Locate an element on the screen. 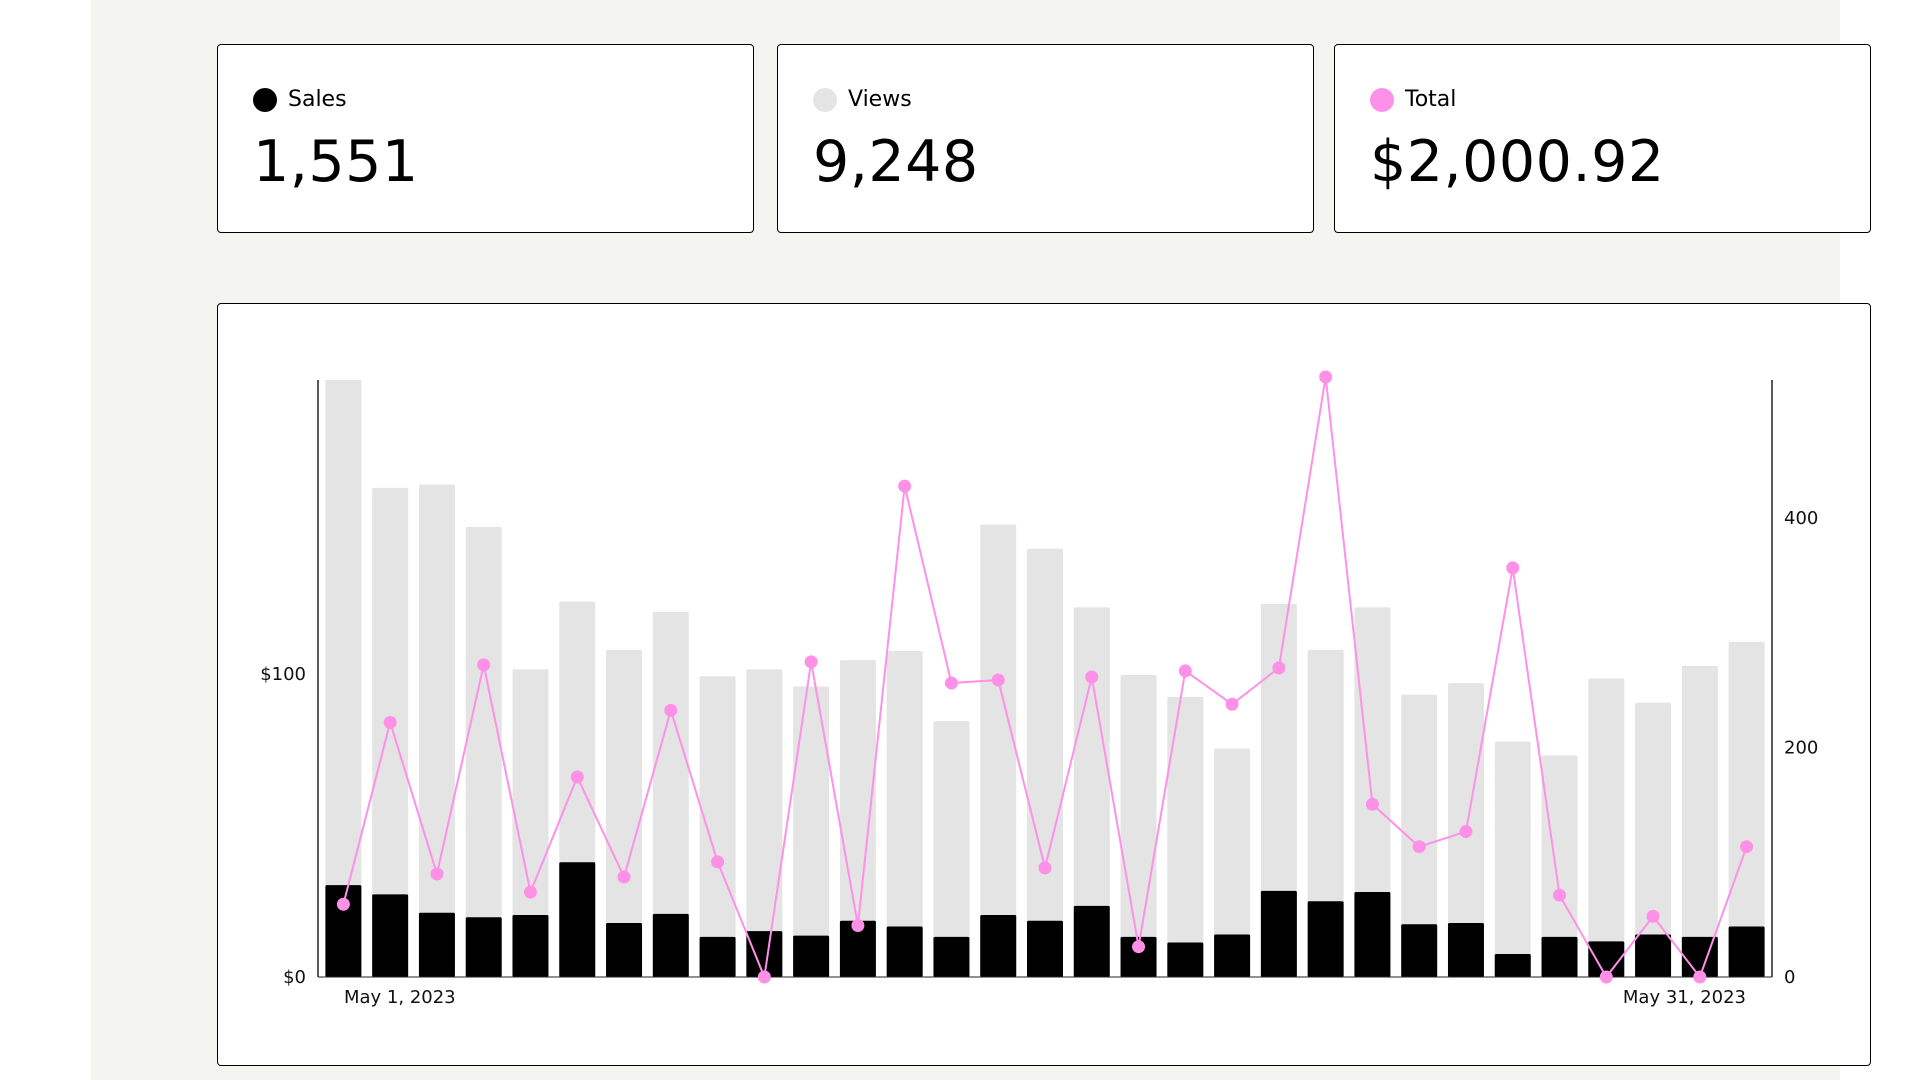  right-tick-label: 400 is located at coordinates (1801, 518).